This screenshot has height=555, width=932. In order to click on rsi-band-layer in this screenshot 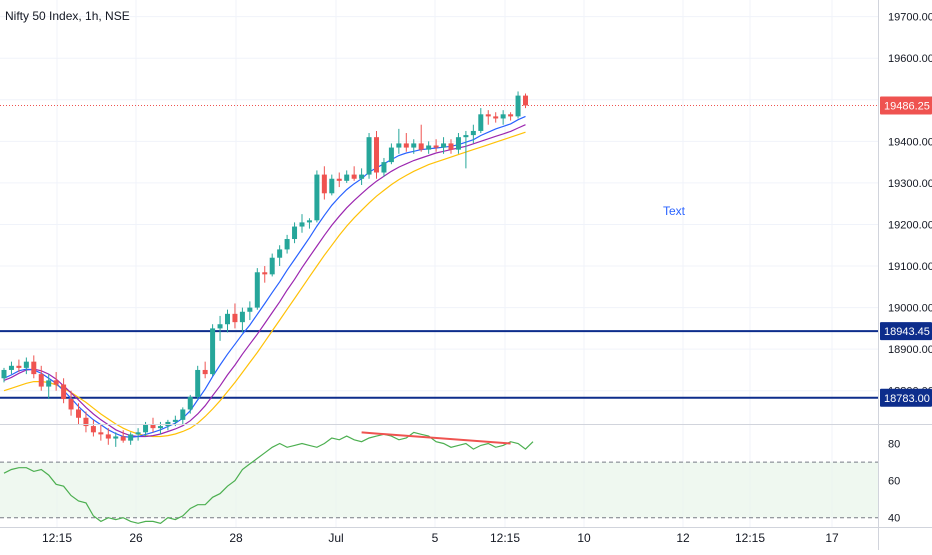, I will do `click(439, 490)`.